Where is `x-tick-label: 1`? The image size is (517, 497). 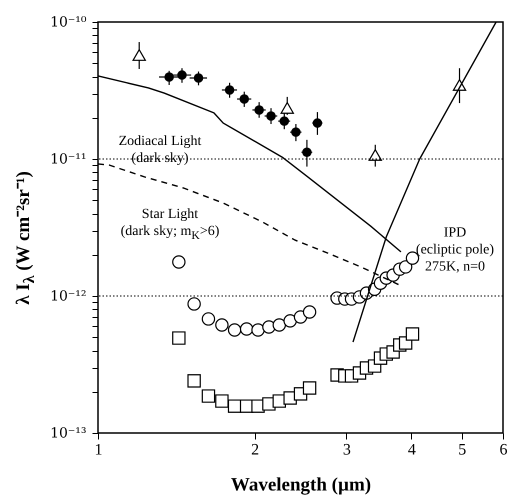
x-tick-label: 1 is located at coordinates (98, 450).